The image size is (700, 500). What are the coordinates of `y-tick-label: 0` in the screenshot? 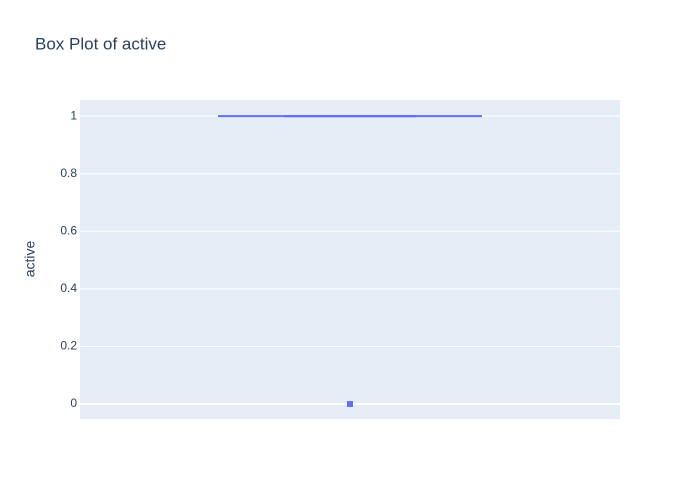 It's located at (73, 403).